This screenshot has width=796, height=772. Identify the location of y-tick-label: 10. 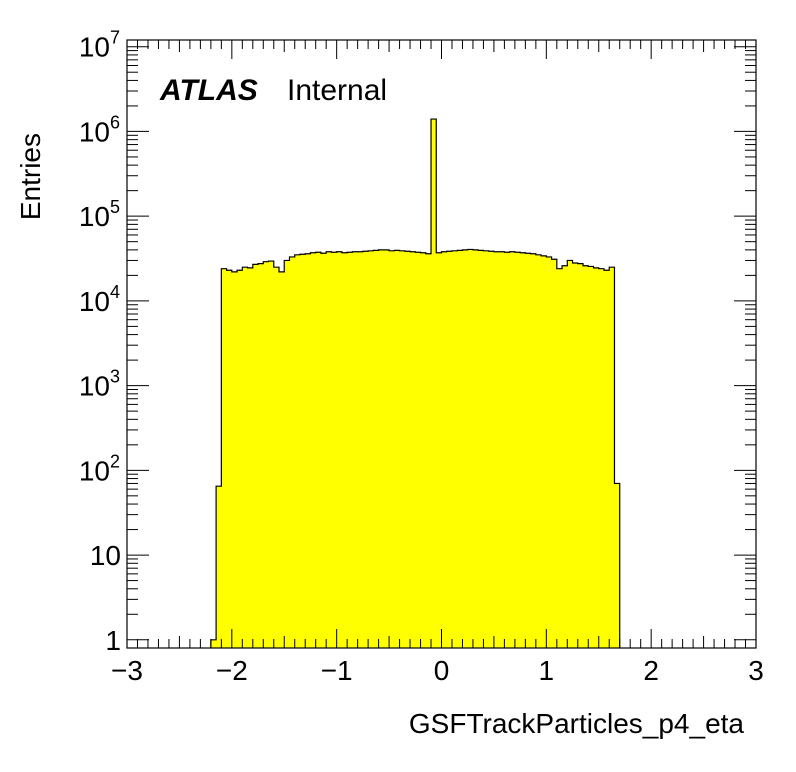
(105, 555).